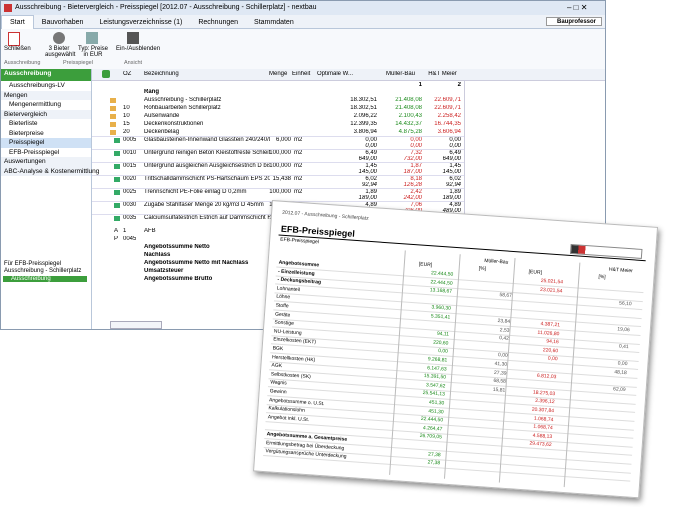  What do you see at coordinates (126, 132) in the screenshot?
I see `oz: 20` at bounding box center [126, 132].